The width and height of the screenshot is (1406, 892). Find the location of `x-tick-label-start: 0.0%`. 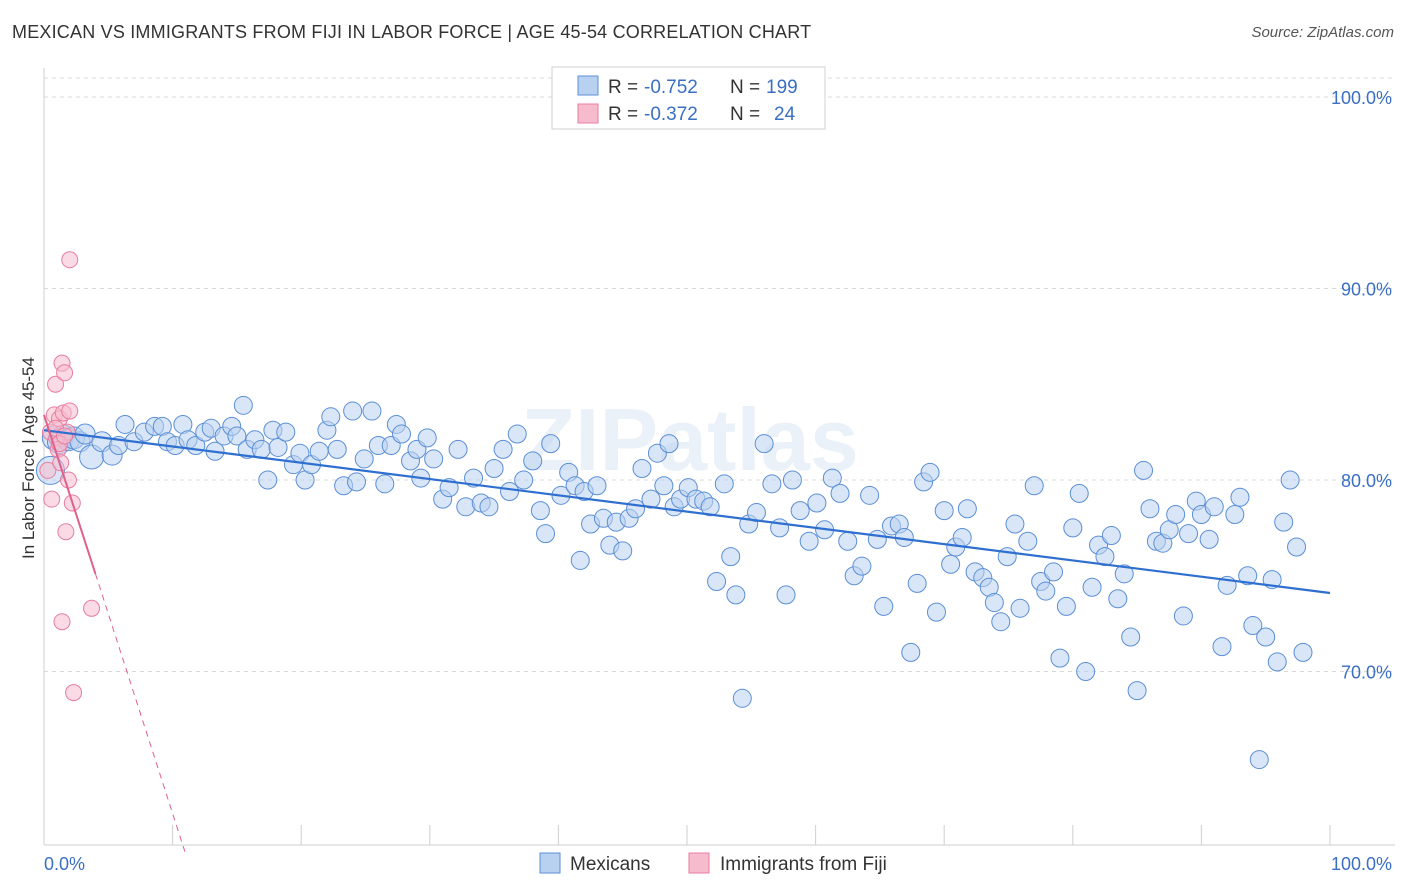

x-tick-label-start: 0.0% is located at coordinates (64, 864).